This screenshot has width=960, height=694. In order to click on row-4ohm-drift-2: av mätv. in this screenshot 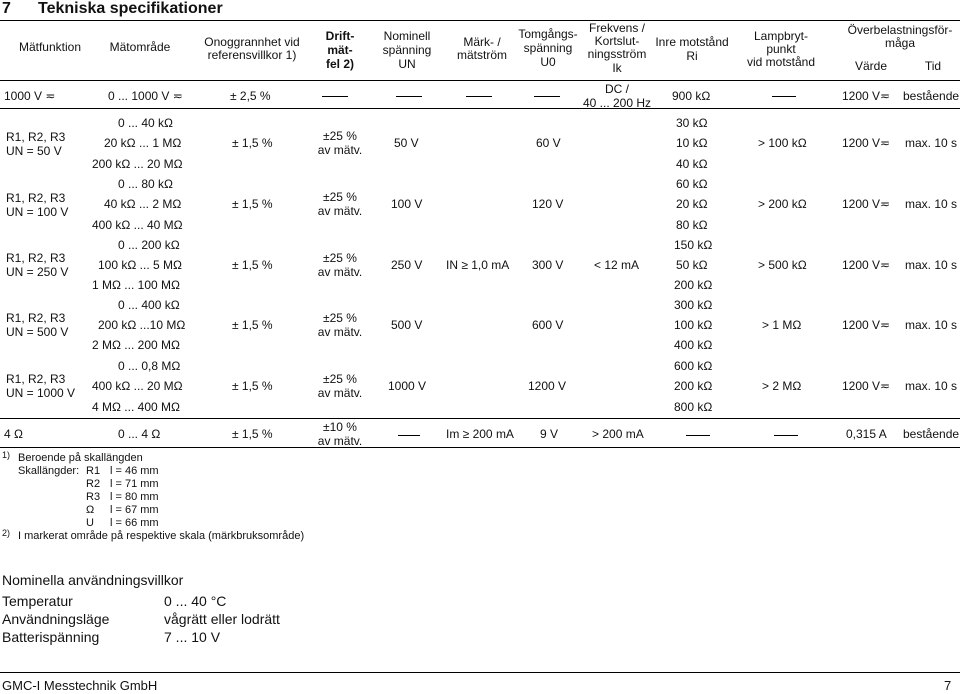, I will do `click(340, 441)`.